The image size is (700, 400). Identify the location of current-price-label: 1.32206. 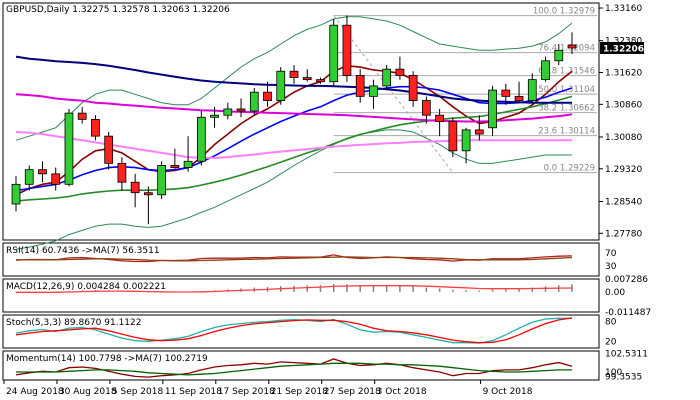
(623, 49).